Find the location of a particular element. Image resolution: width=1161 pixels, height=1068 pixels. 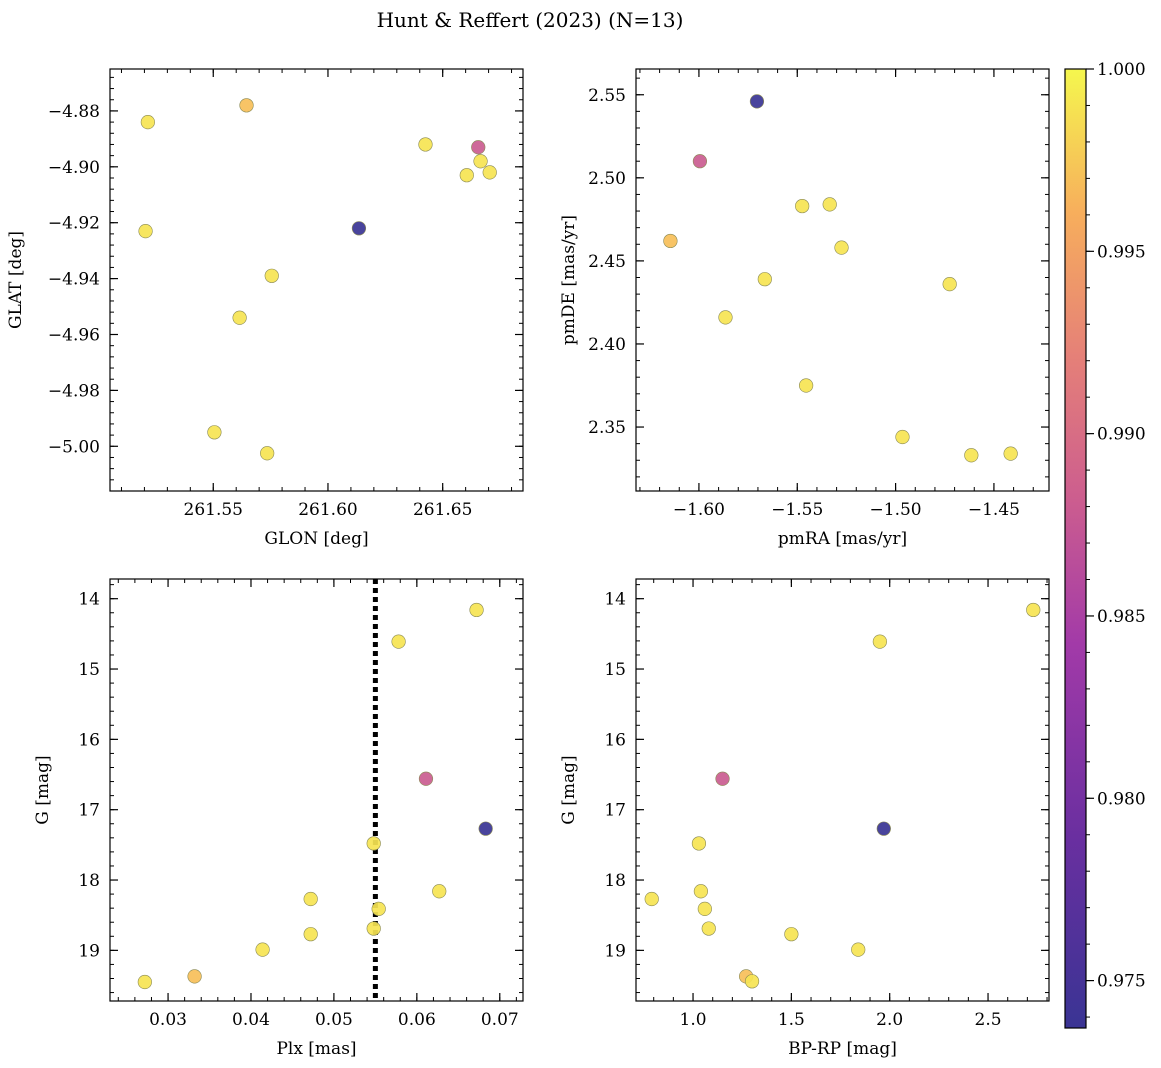

x-tick-label: 2.0 is located at coordinates (889, 1020).